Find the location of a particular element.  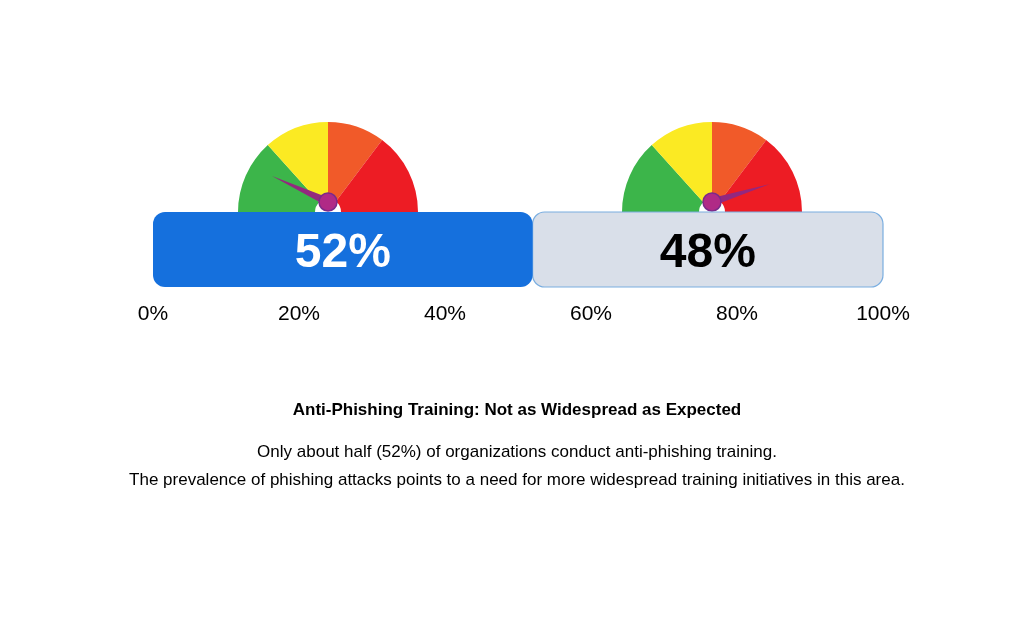

x-tick-label: 60% is located at coordinates (591, 312).